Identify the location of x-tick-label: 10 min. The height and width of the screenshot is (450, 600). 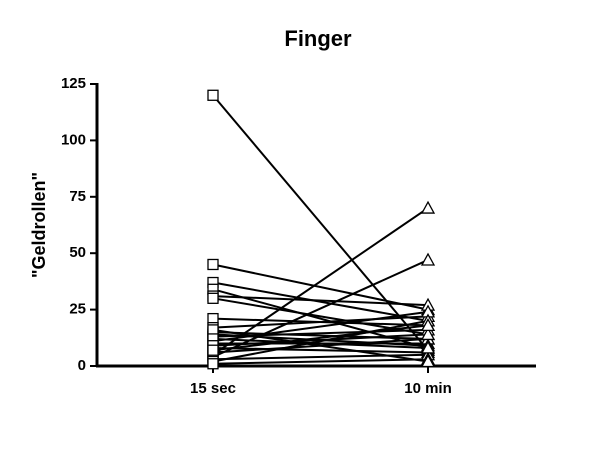
(428, 388).